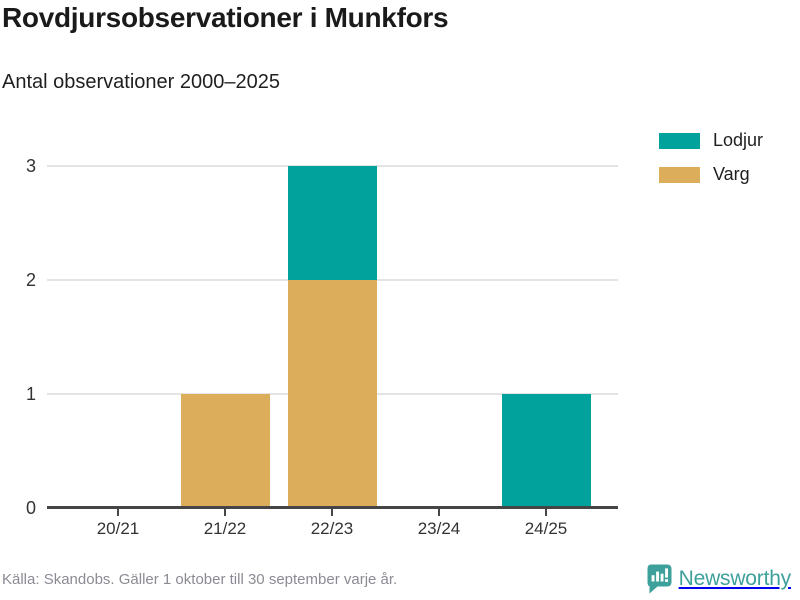 This screenshot has width=800, height=600. What do you see at coordinates (225, 17) in the screenshot?
I see `chart-title: Rovdjursobservationer i Munkfors` at bounding box center [225, 17].